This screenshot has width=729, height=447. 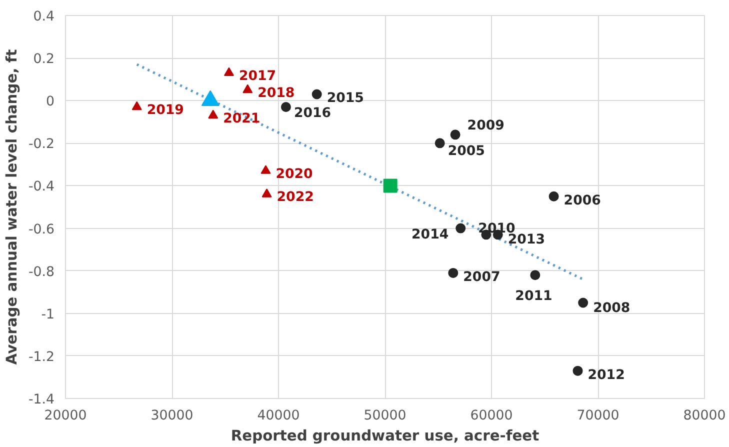 I want to click on annotation: 2005, so click(x=466, y=152).